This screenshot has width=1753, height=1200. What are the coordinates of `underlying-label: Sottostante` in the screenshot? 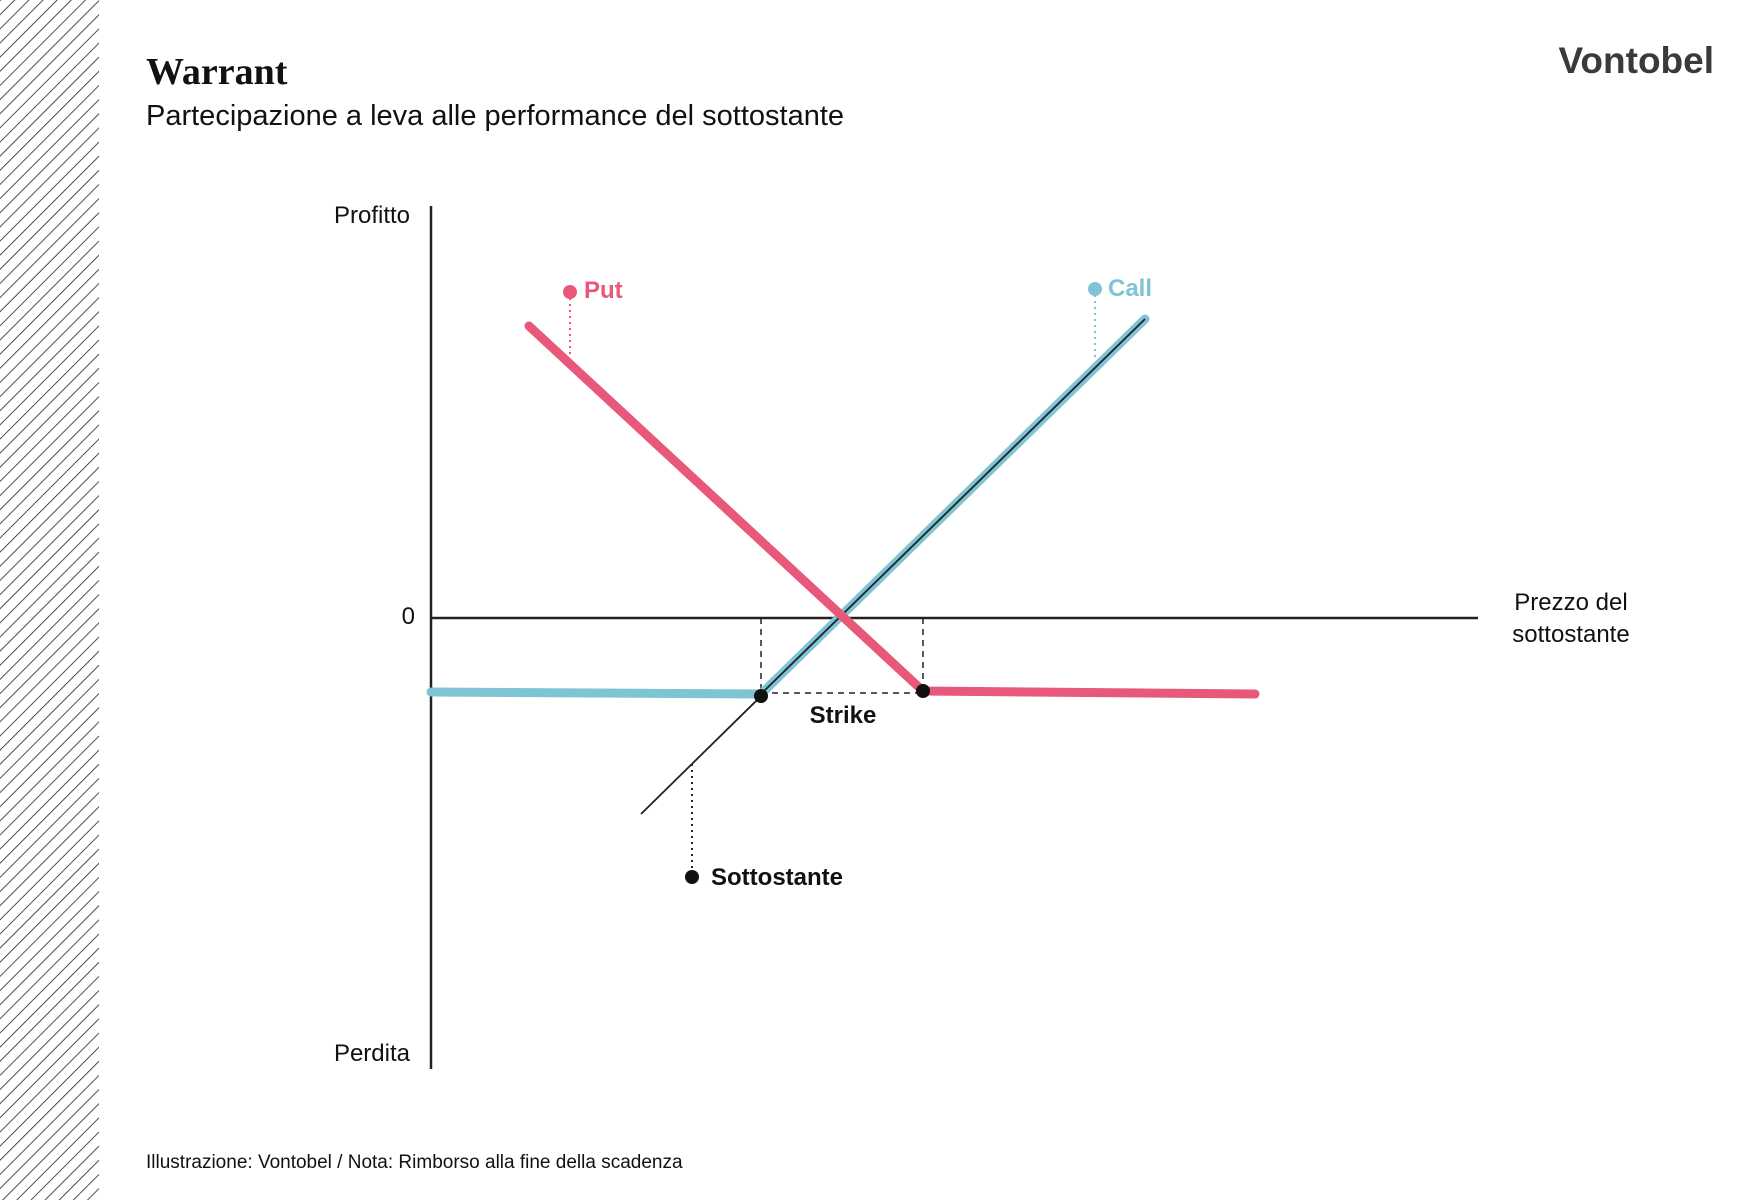 It's located at (777, 877).